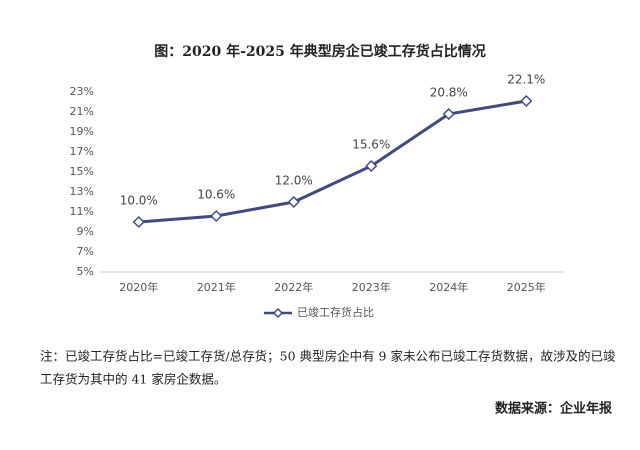  What do you see at coordinates (335, 312) in the screenshot?
I see `legend-label: 已竣工存货占比` at bounding box center [335, 312].